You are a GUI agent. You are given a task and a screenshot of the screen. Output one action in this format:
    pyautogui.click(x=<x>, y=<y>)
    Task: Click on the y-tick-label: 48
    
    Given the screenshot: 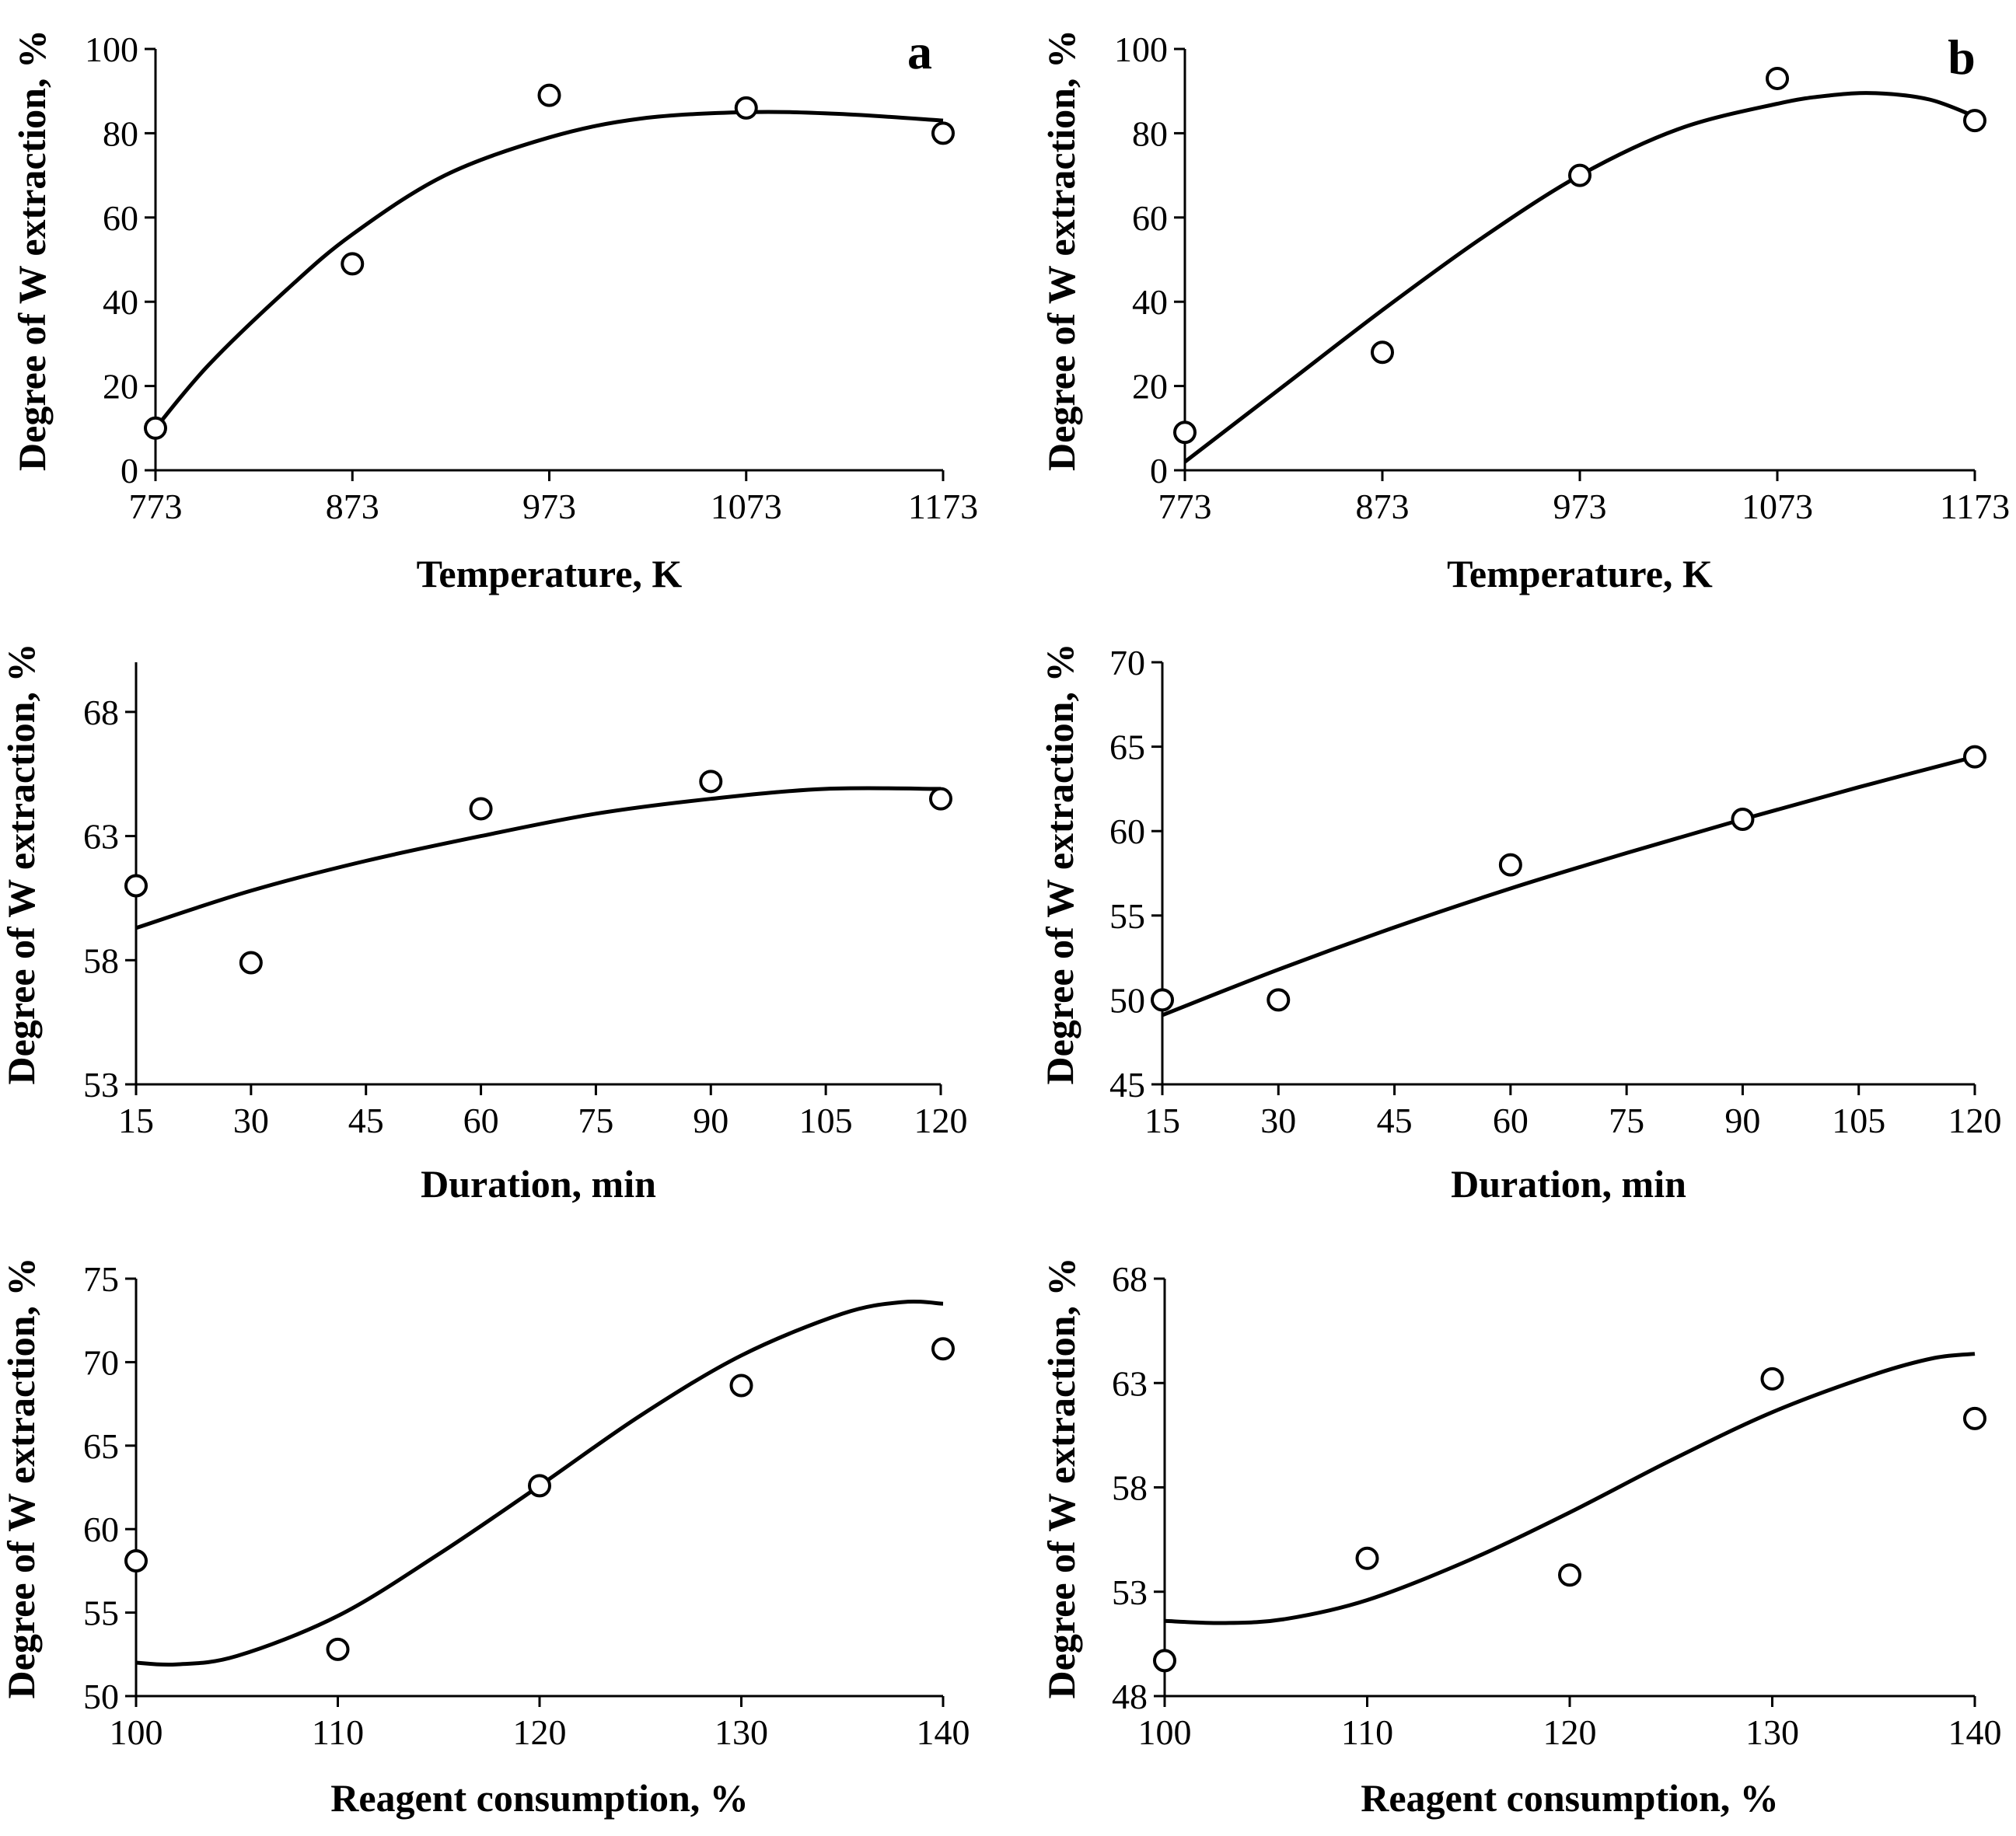 What is the action you would take?
    pyautogui.click(x=1130, y=1697)
    